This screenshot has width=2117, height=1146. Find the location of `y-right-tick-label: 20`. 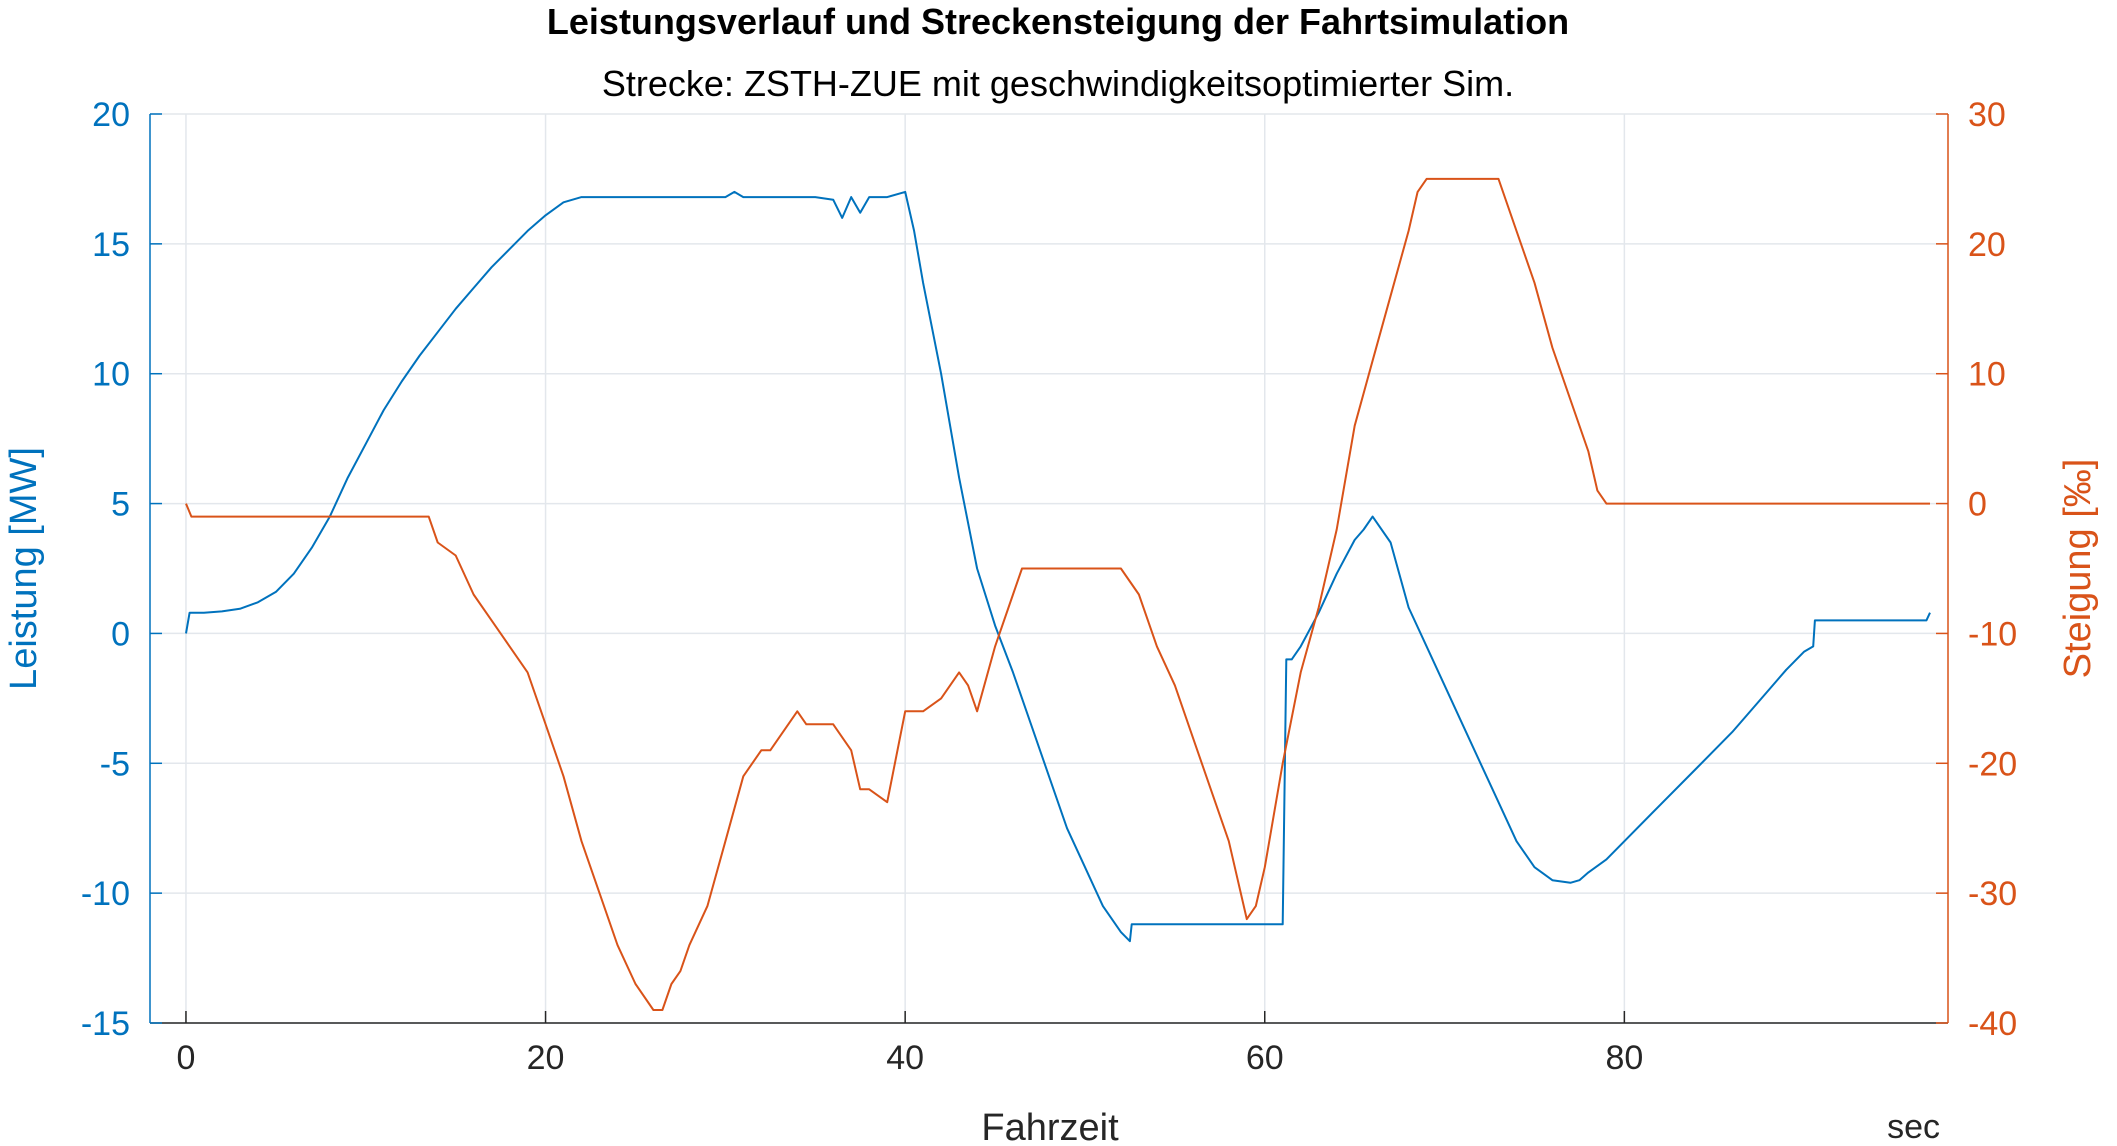

y-right-tick-label: 20 is located at coordinates (1987, 245).